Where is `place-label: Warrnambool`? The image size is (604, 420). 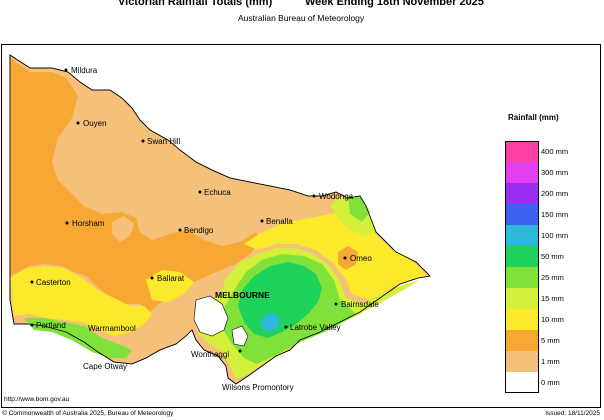
place-label: Warrnambool is located at coordinates (112, 328).